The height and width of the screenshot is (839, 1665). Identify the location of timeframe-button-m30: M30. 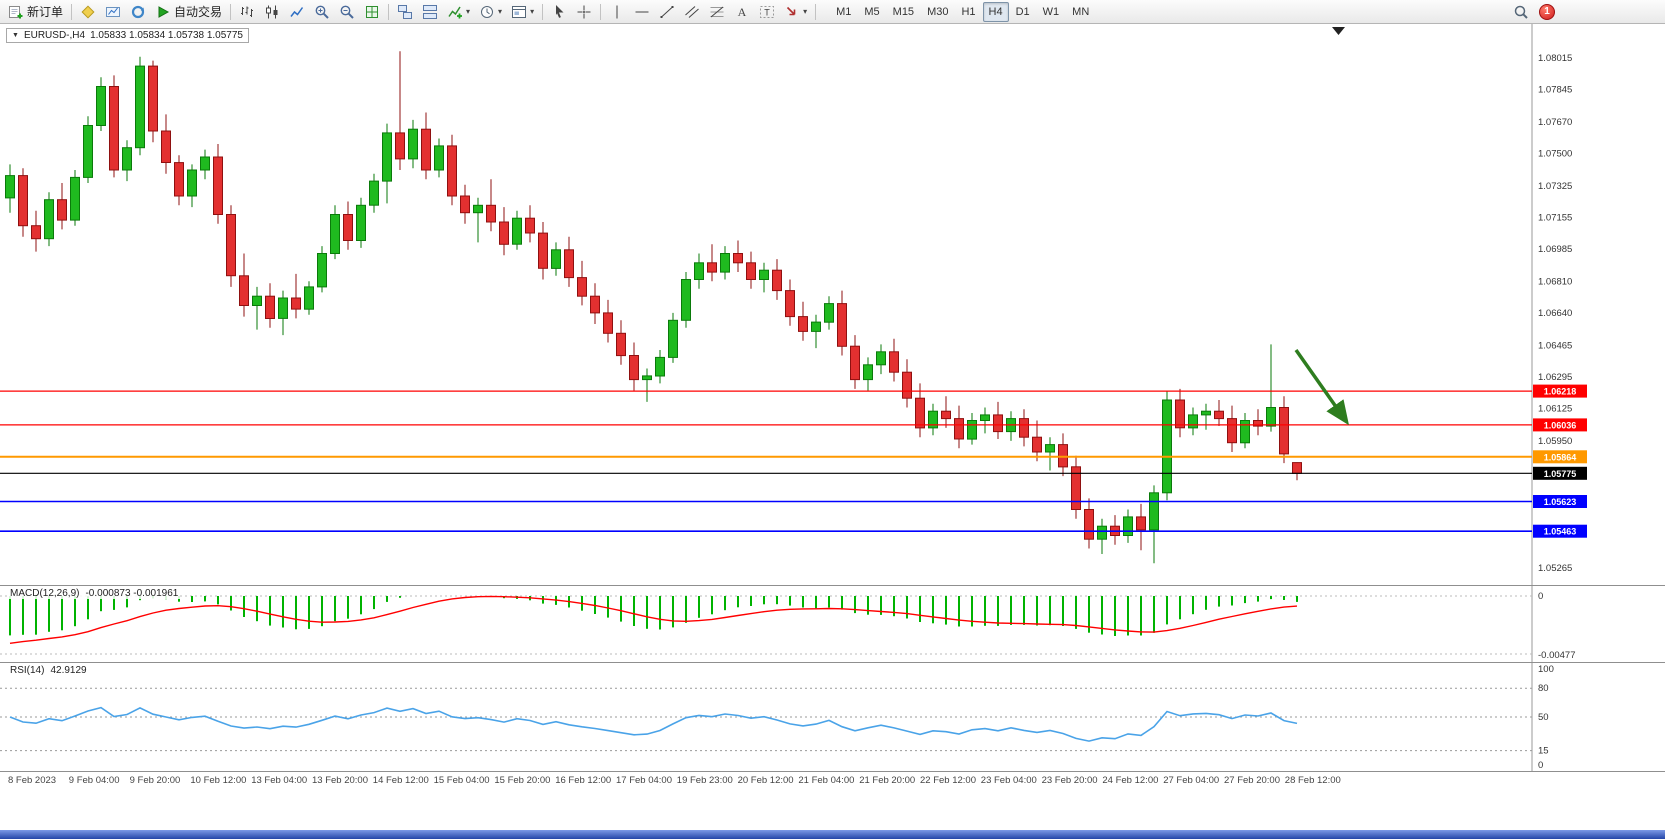
(937, 12).